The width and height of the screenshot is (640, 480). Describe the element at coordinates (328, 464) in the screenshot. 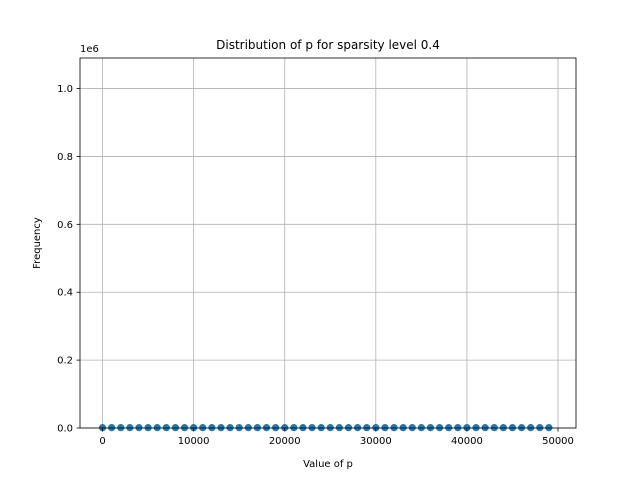

I see `x-axis-title: Value of p` at that location.